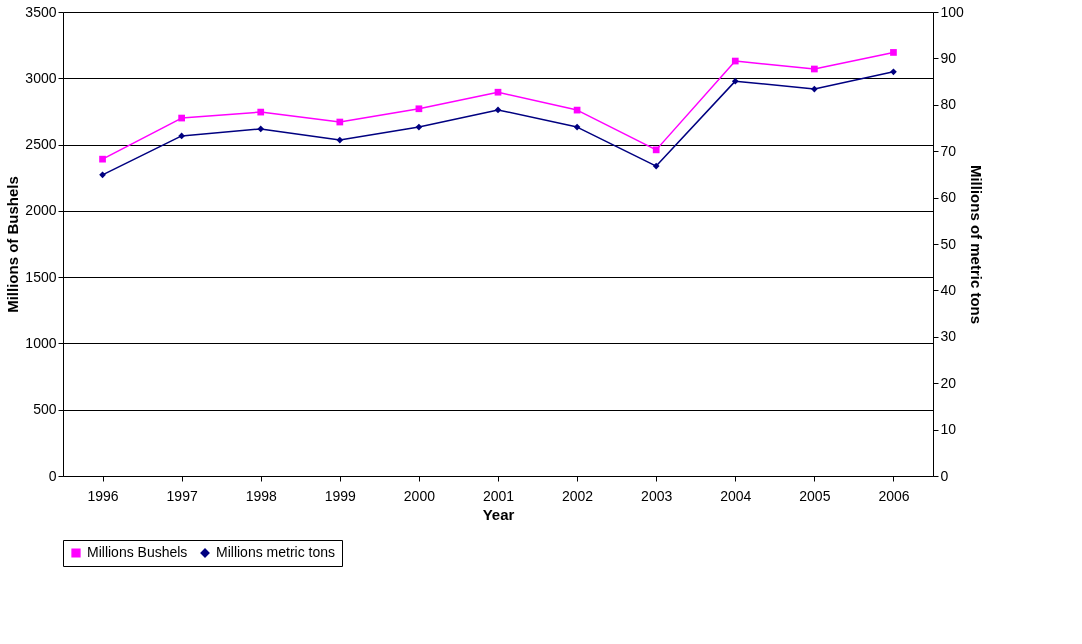 This screenshot has height=644, width=1082. What do you see at coordinates (948, 336) in the screenshot?
I see `y2-tick-label: 30` at bounding box center [948, 336].